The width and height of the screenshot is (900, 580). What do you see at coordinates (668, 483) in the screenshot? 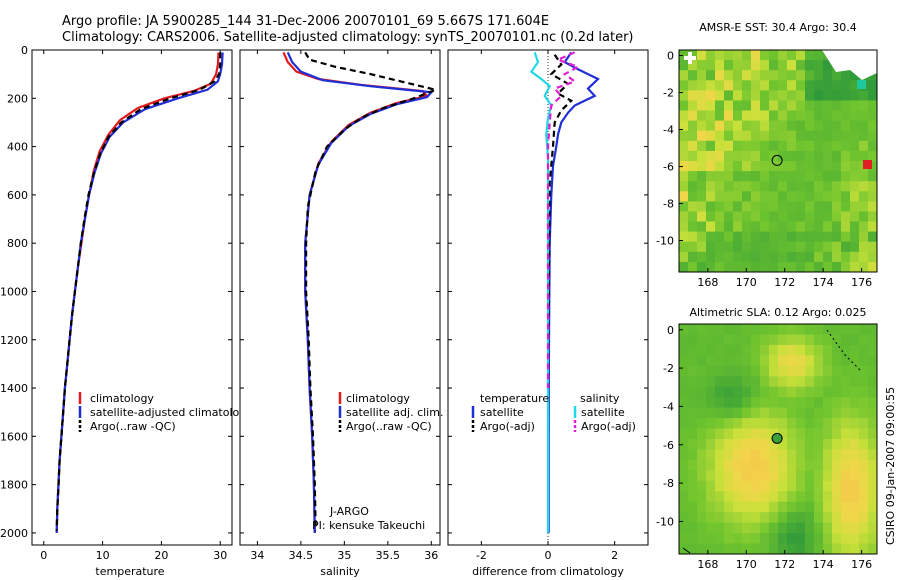
I see `y-tick-label: -8` at bounding box center [668, 483].